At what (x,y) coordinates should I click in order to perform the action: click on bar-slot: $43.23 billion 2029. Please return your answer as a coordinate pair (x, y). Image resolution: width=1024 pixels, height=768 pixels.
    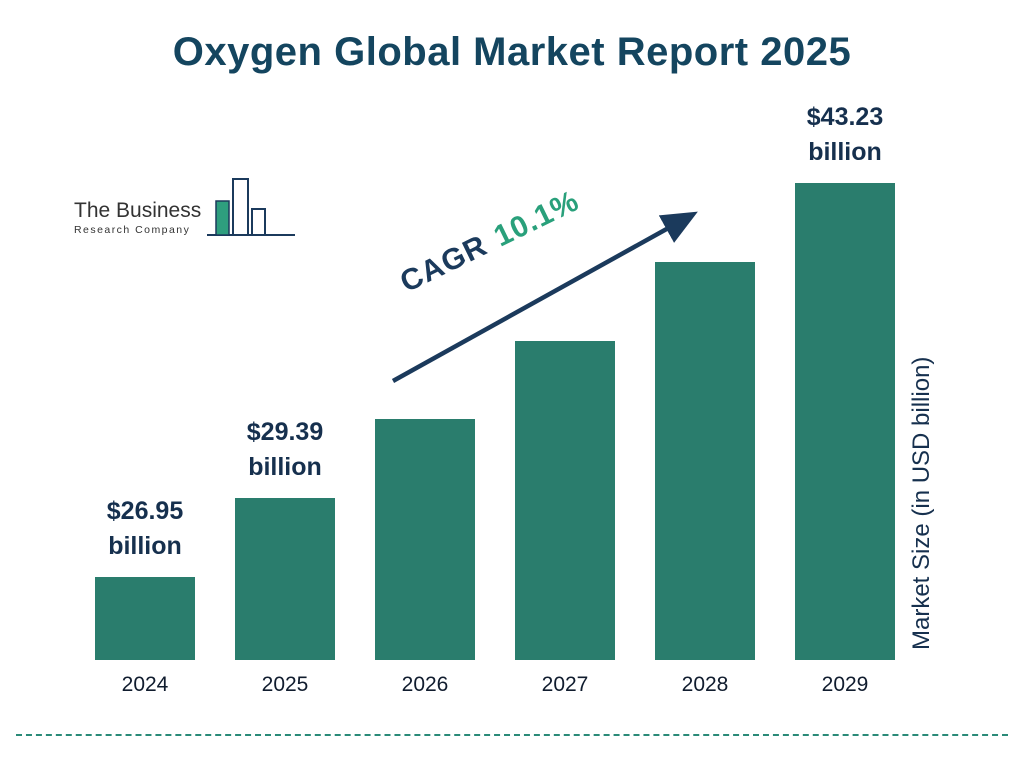
    Looking at the image, I should click on (845, 399).